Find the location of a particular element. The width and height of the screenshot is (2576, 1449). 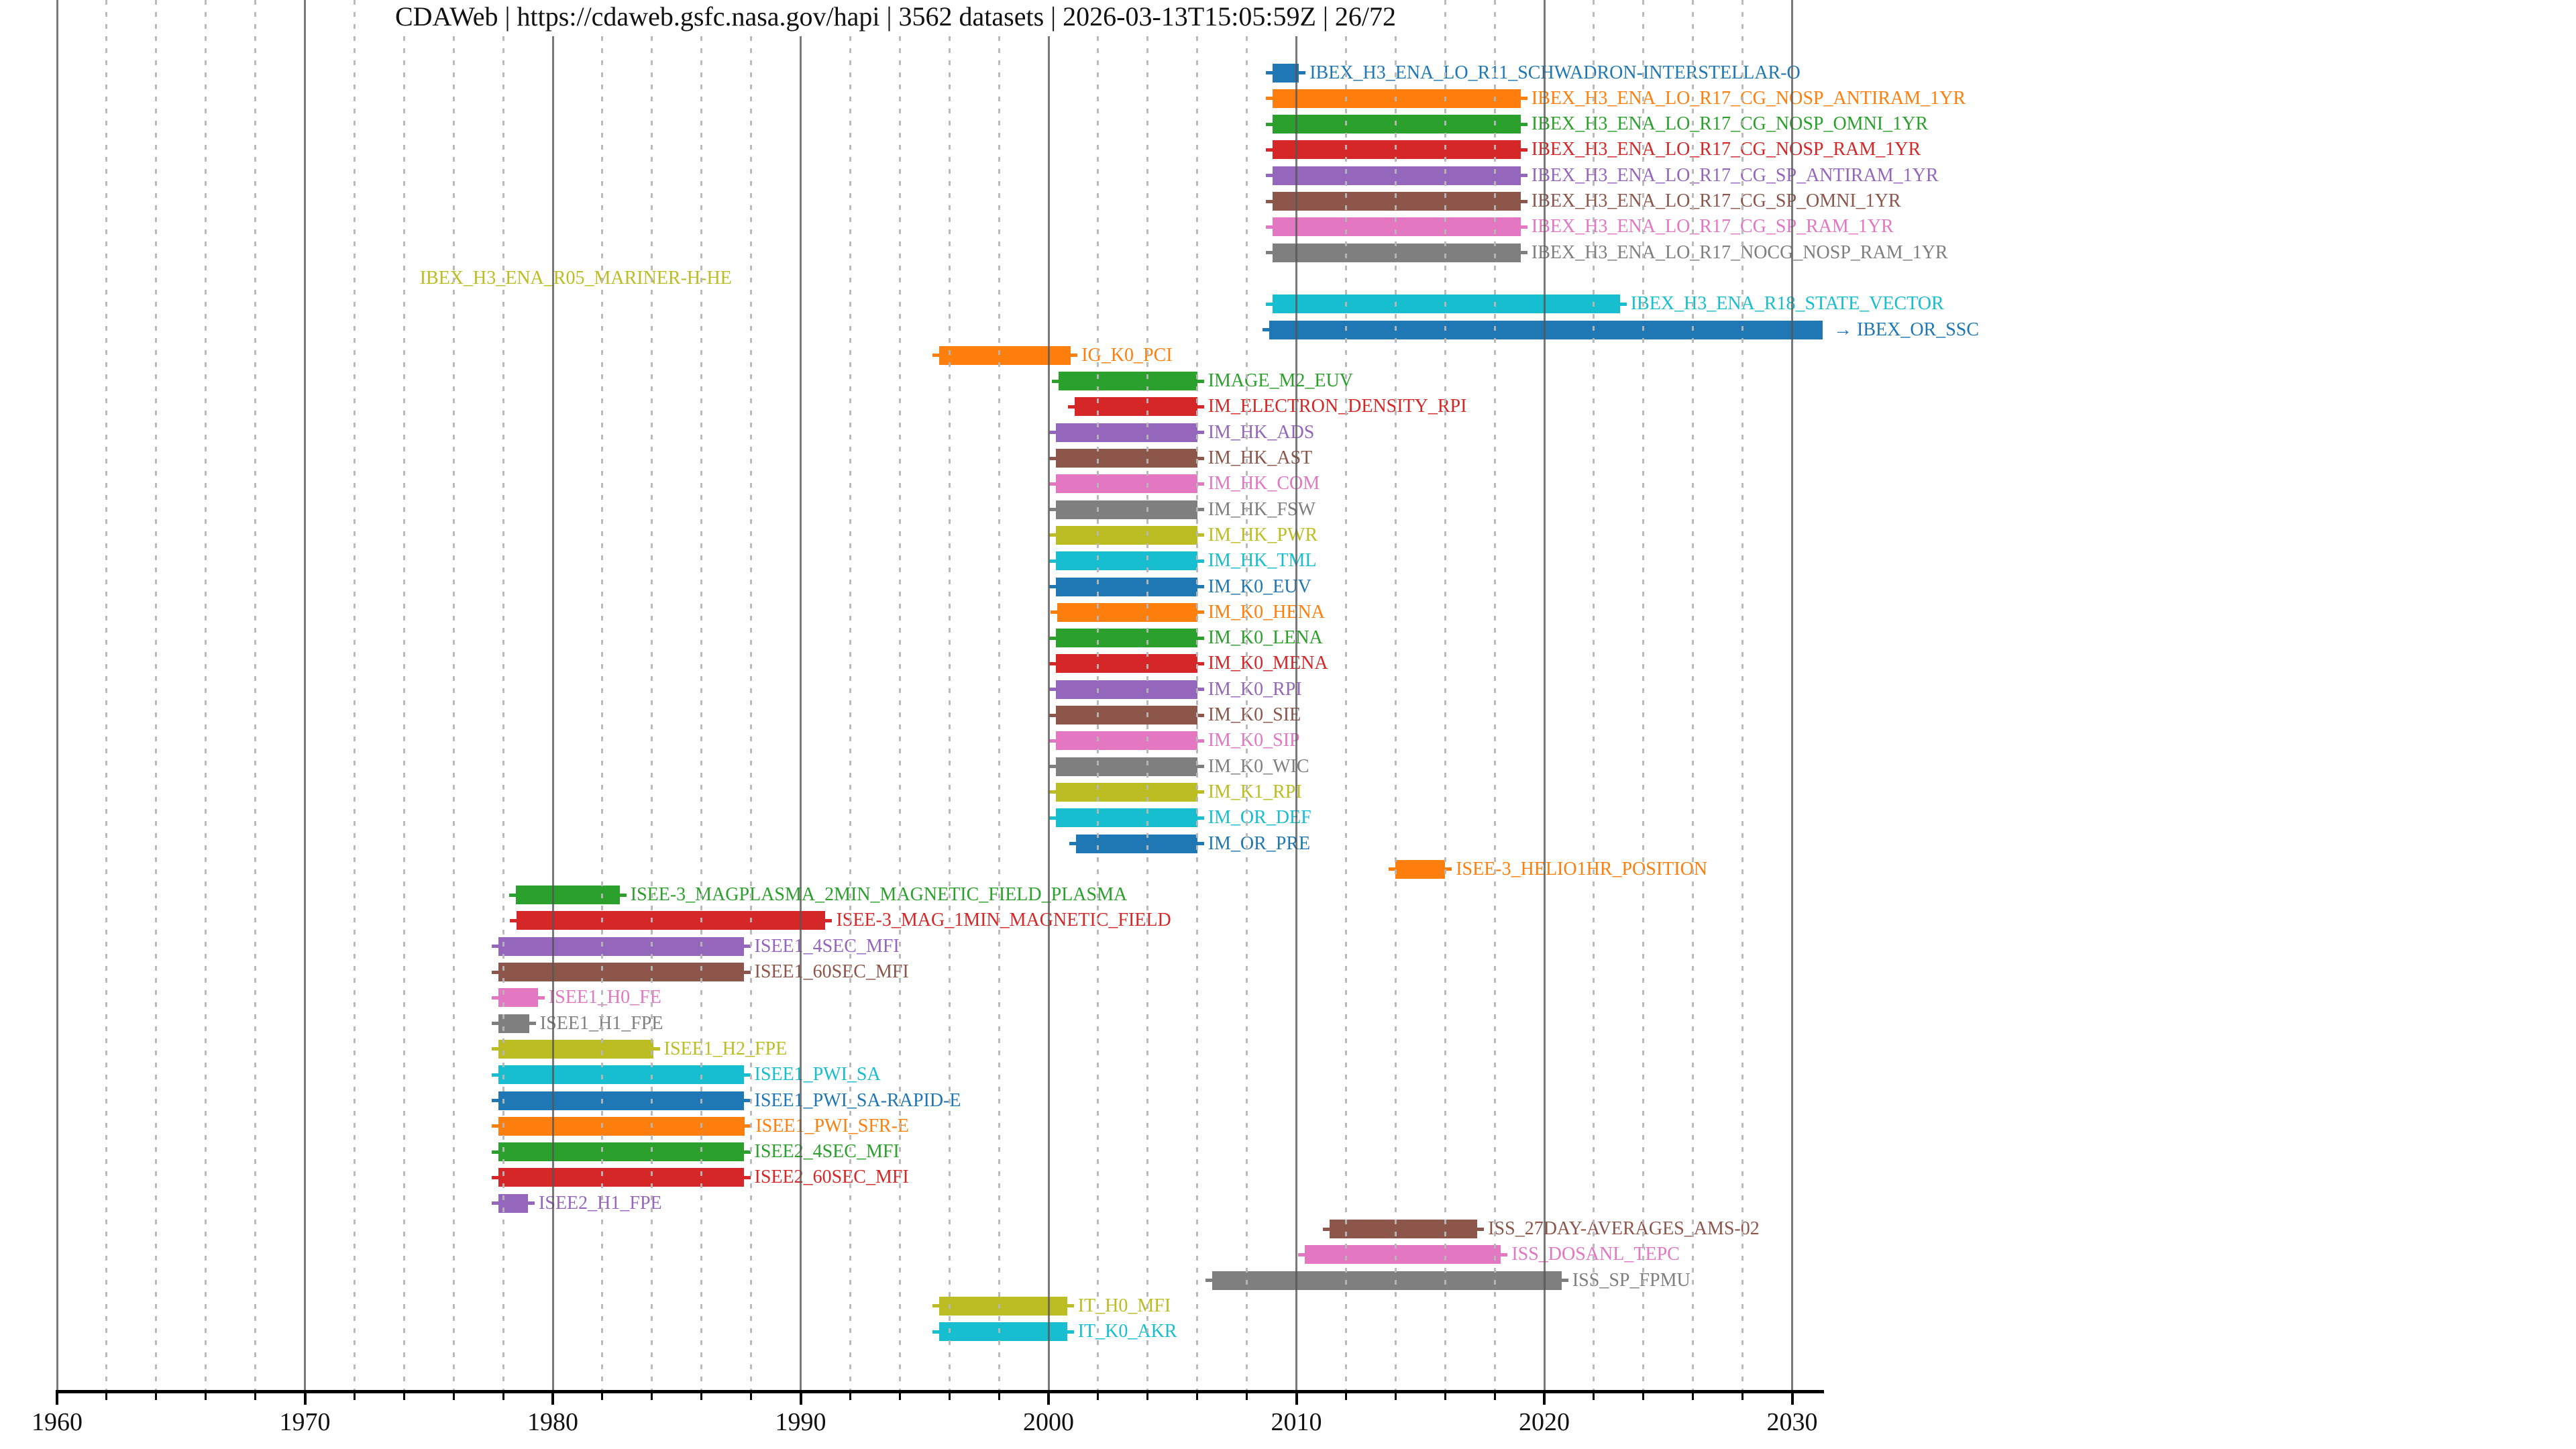

dataset-label: IBEX_H3_ENA_R18_STATE_VECTOR is located at coordinates (1787, 304).